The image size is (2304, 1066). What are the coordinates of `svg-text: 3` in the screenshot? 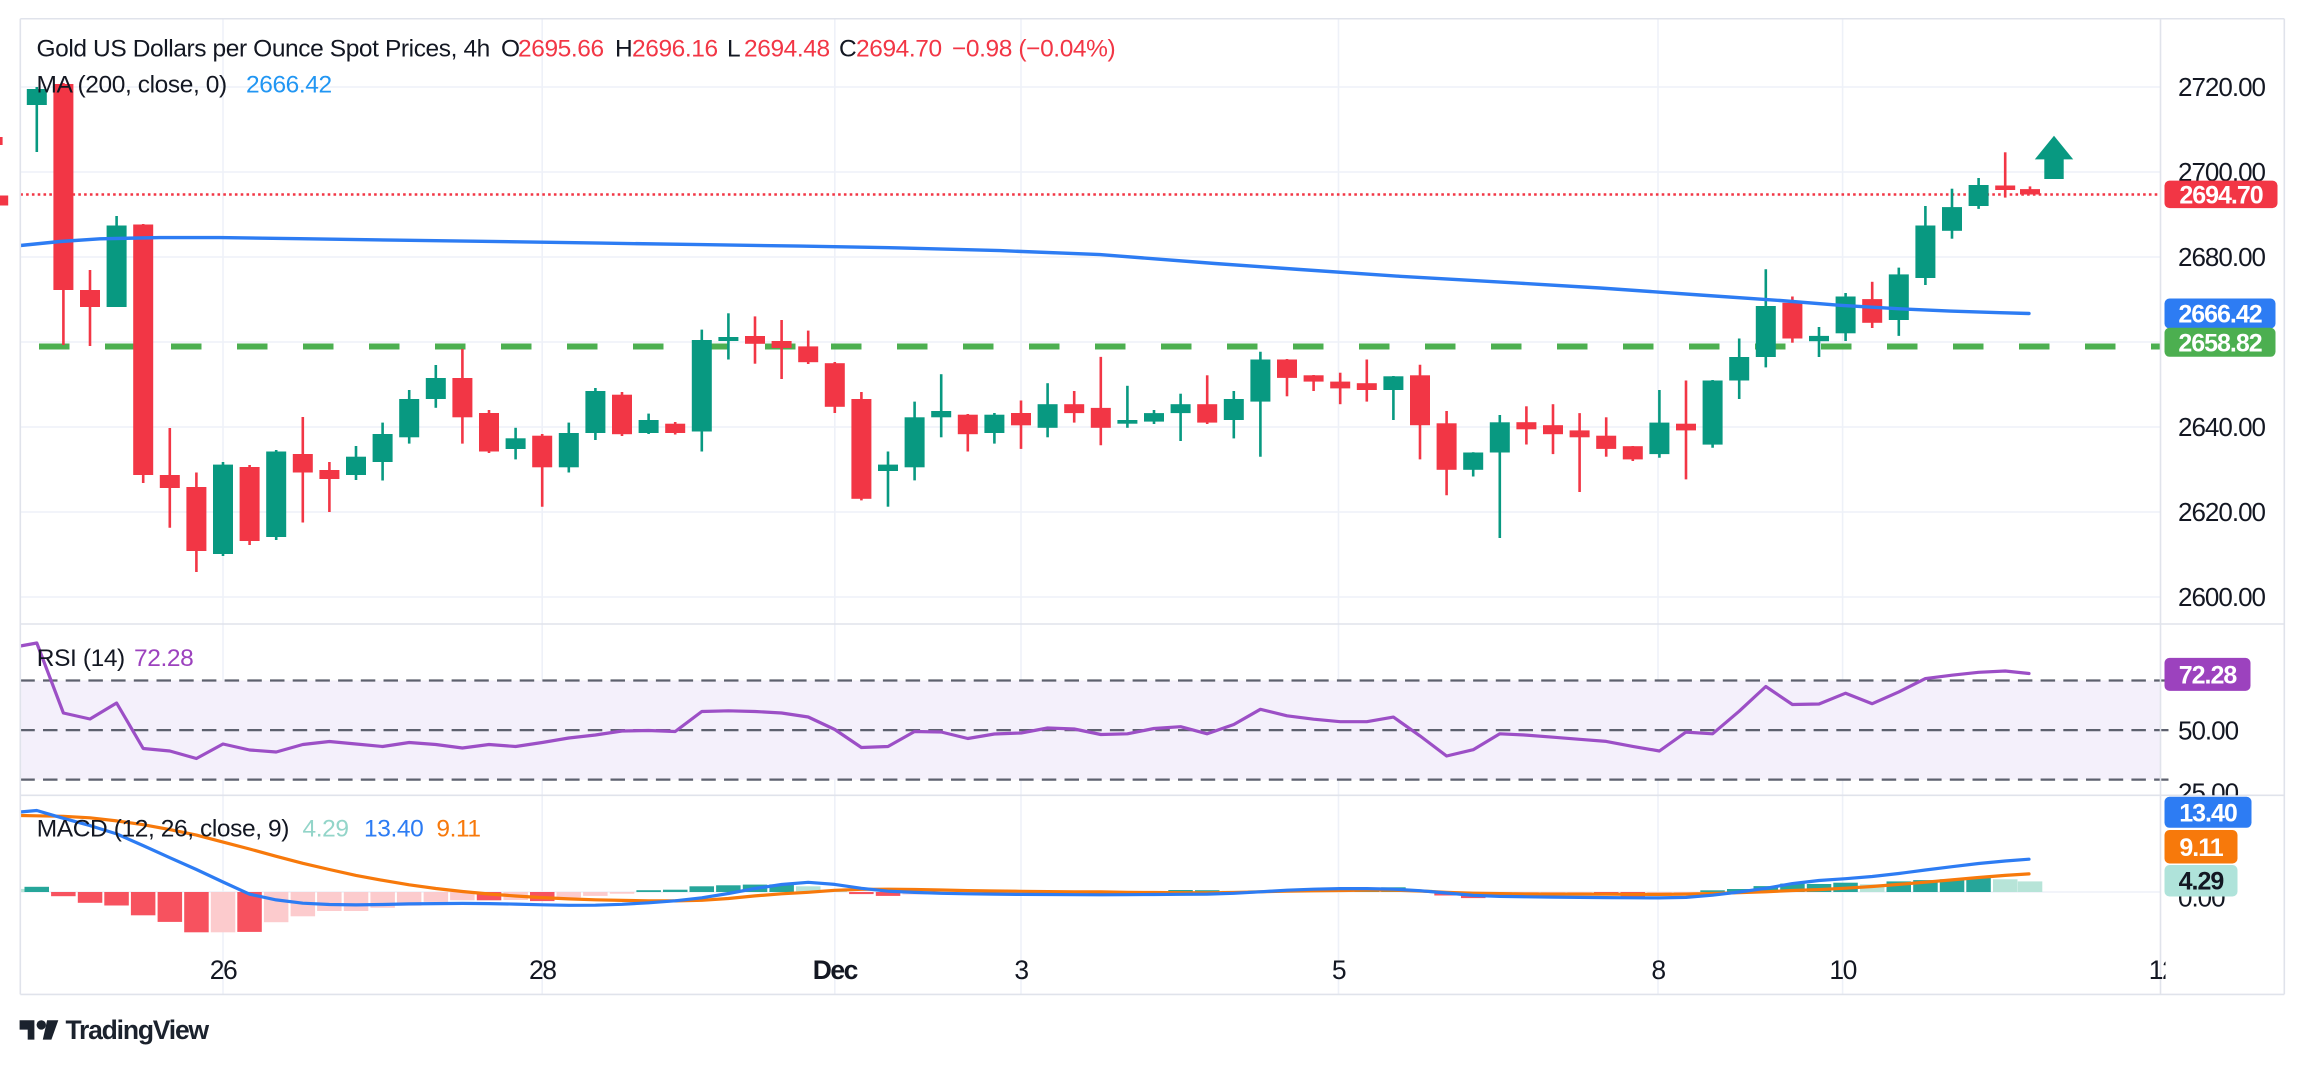 It's located at (1021, 970).